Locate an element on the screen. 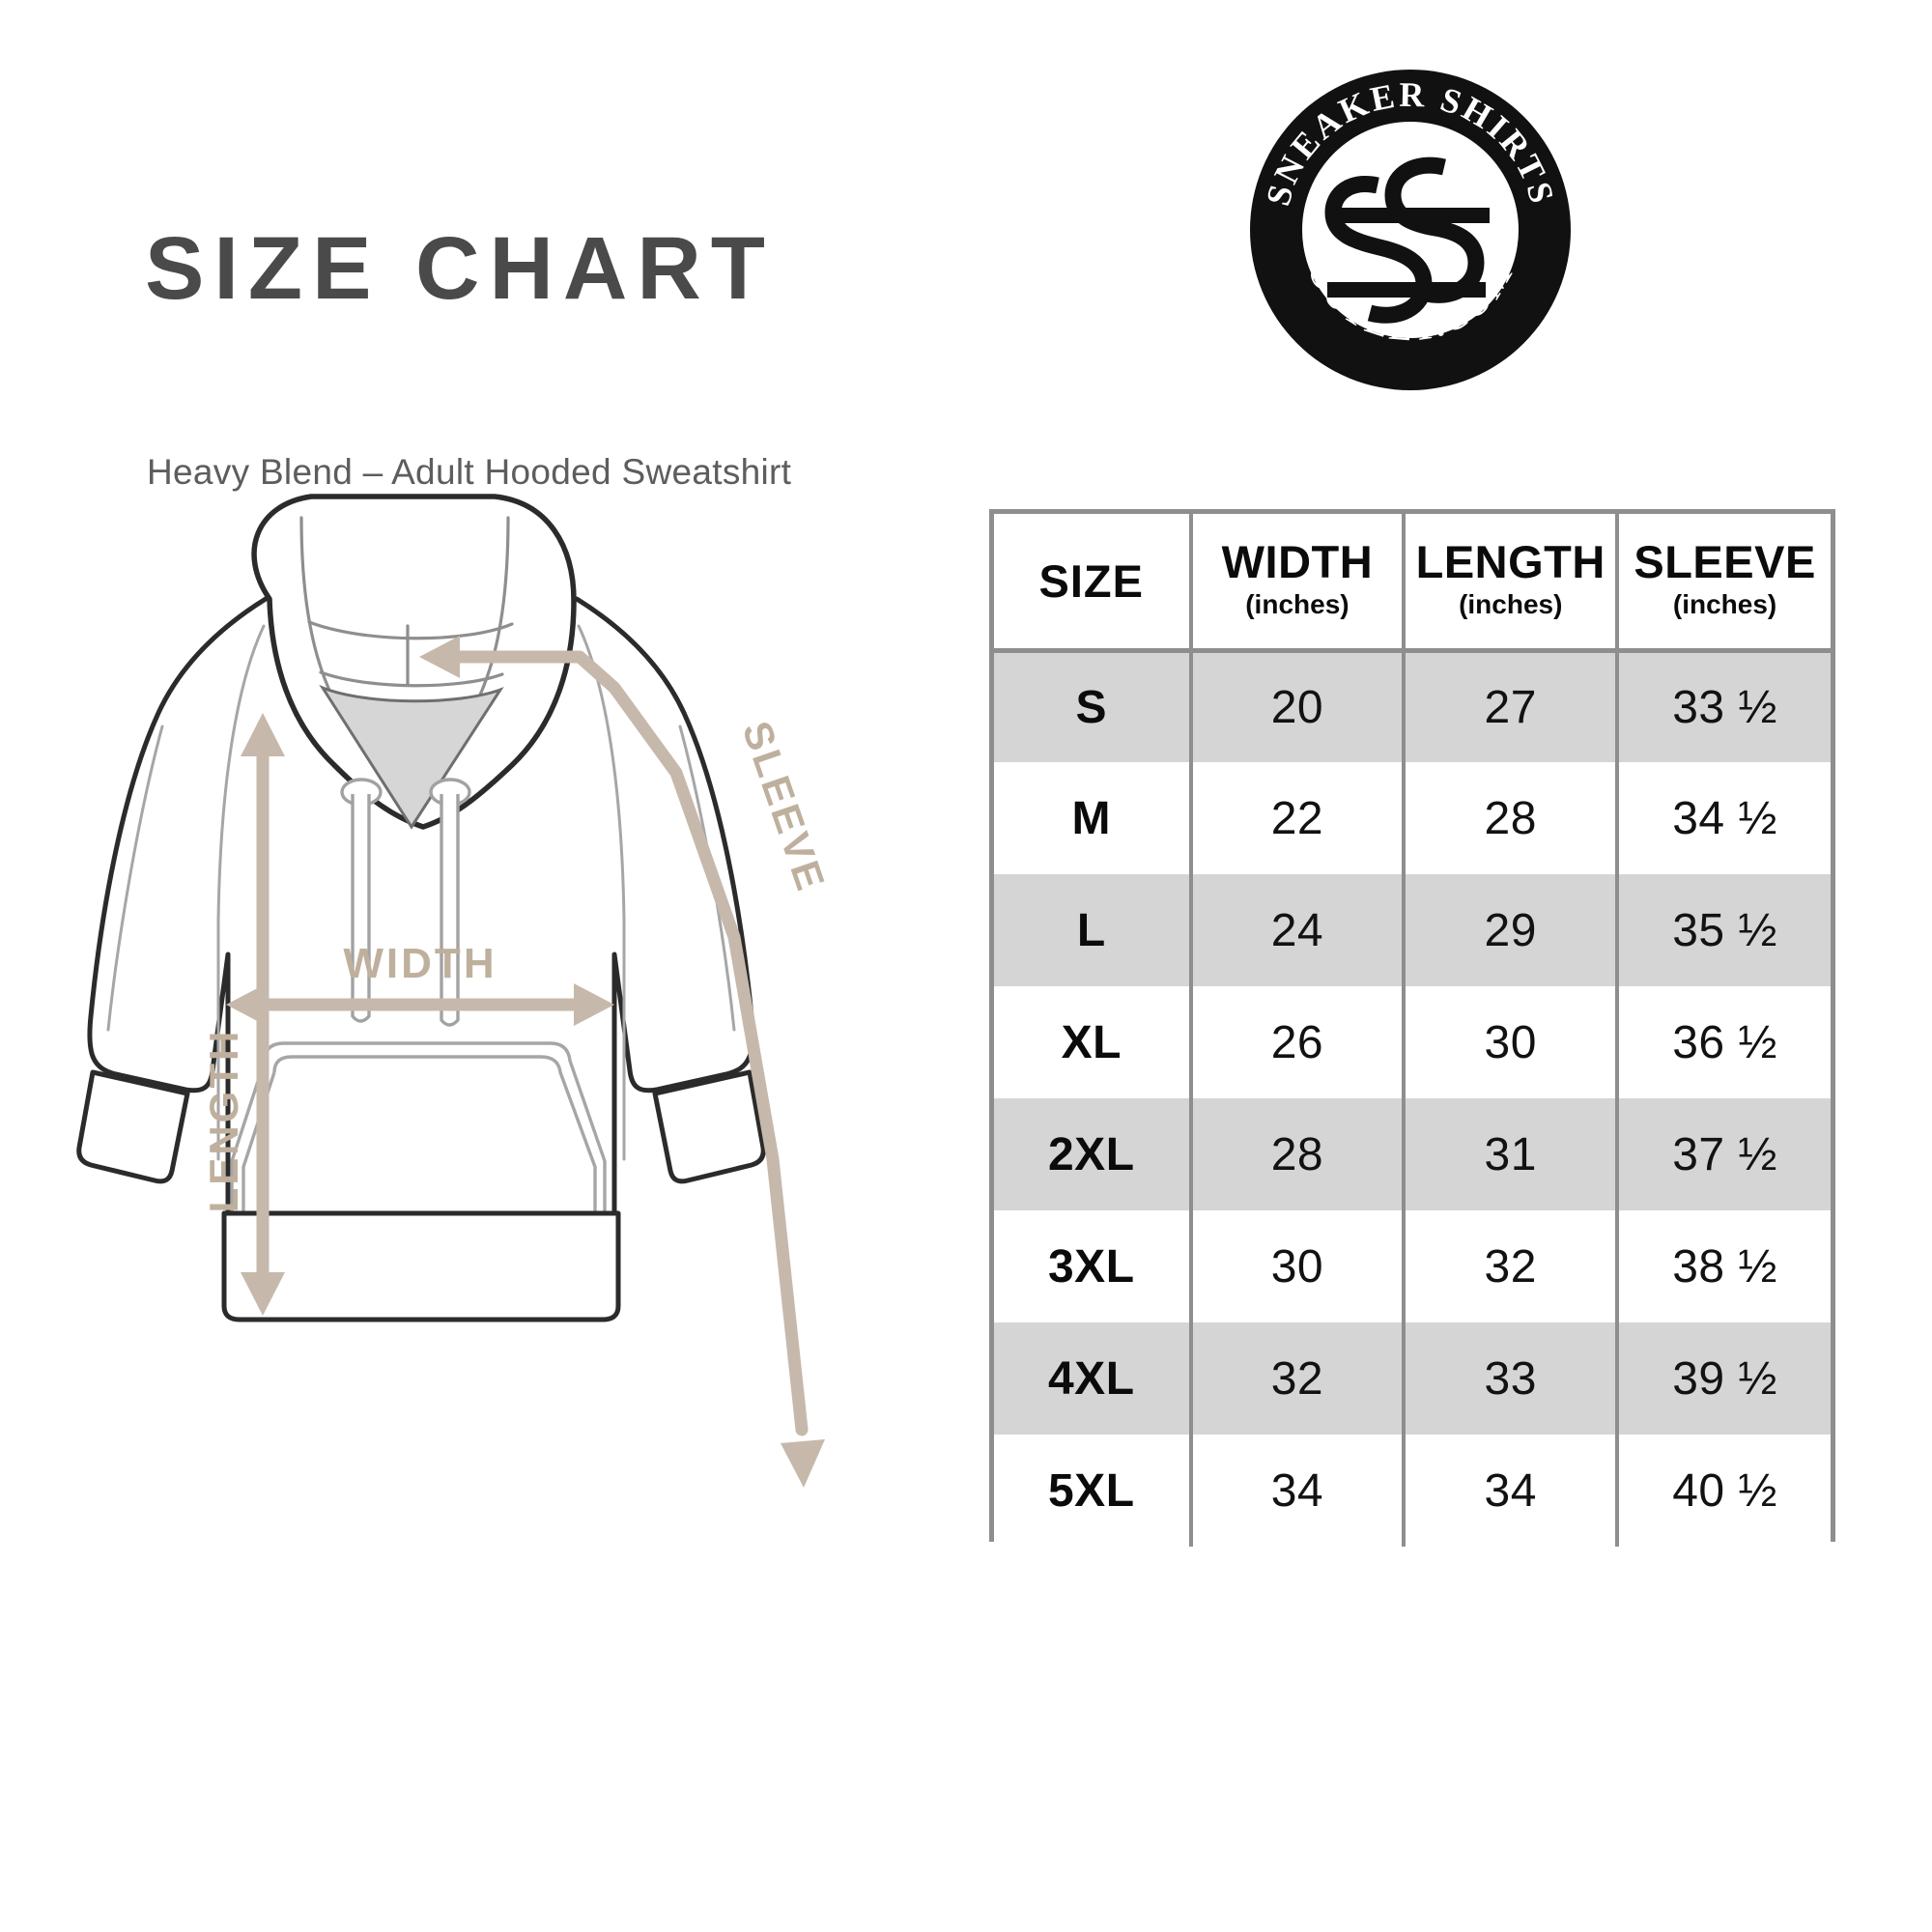  cell-size: L is located at coordinates (1093, 930).